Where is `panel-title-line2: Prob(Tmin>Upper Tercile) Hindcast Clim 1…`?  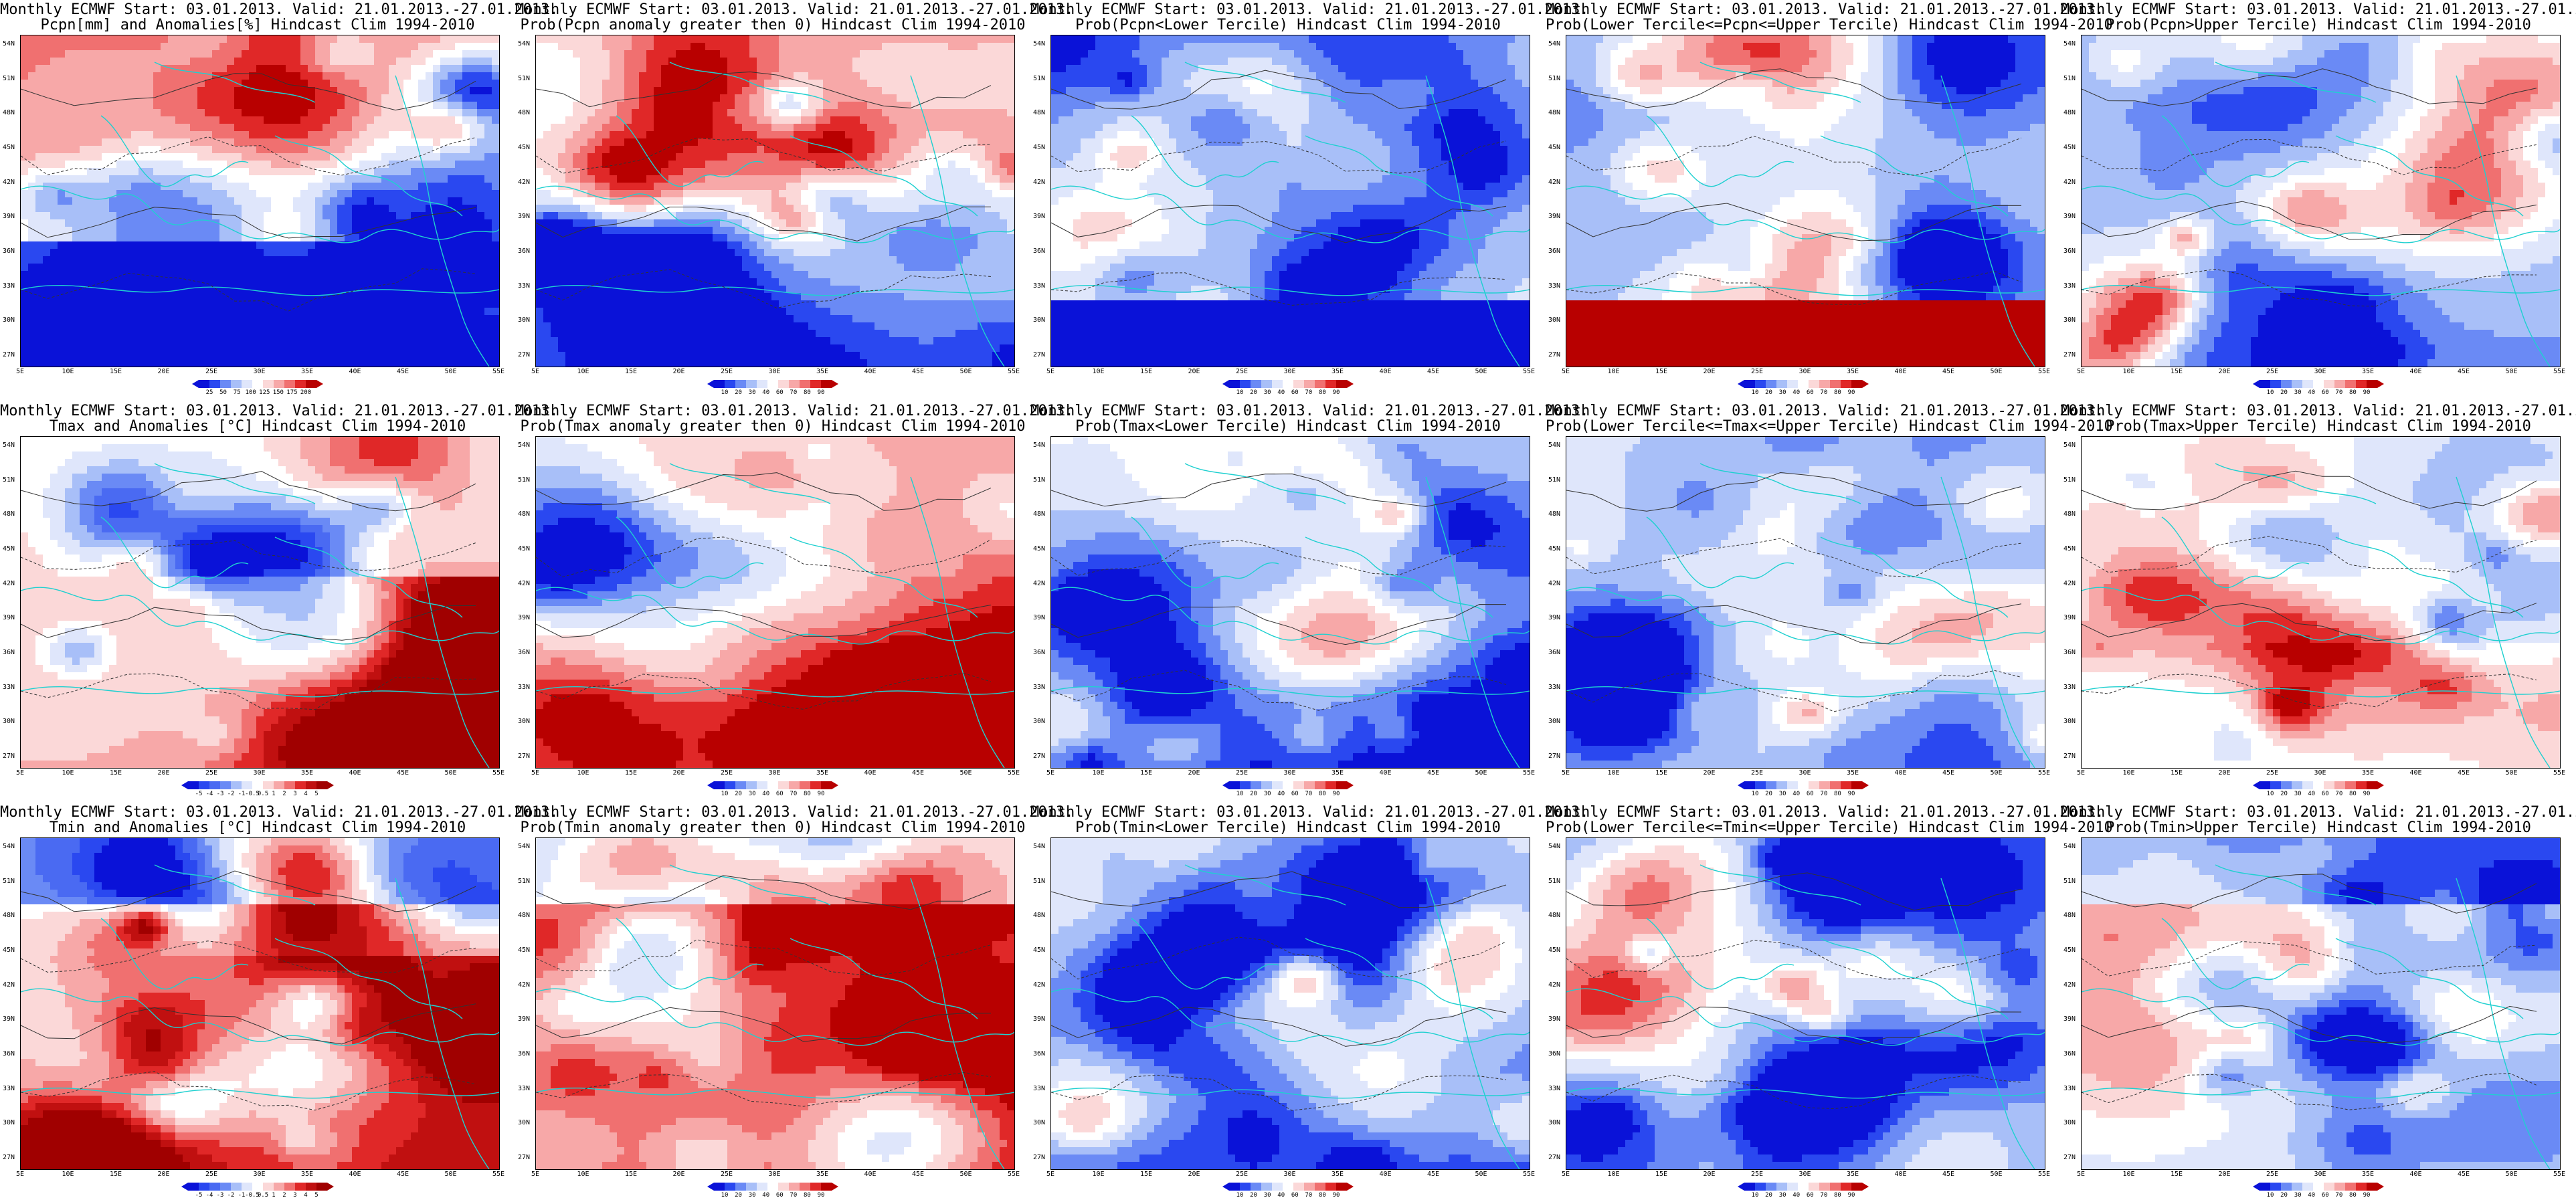
panel-title-line2: Prob(Tmin>Upper Tercile) Hindcast Clim 1… is located at coordinates (2318, 828).